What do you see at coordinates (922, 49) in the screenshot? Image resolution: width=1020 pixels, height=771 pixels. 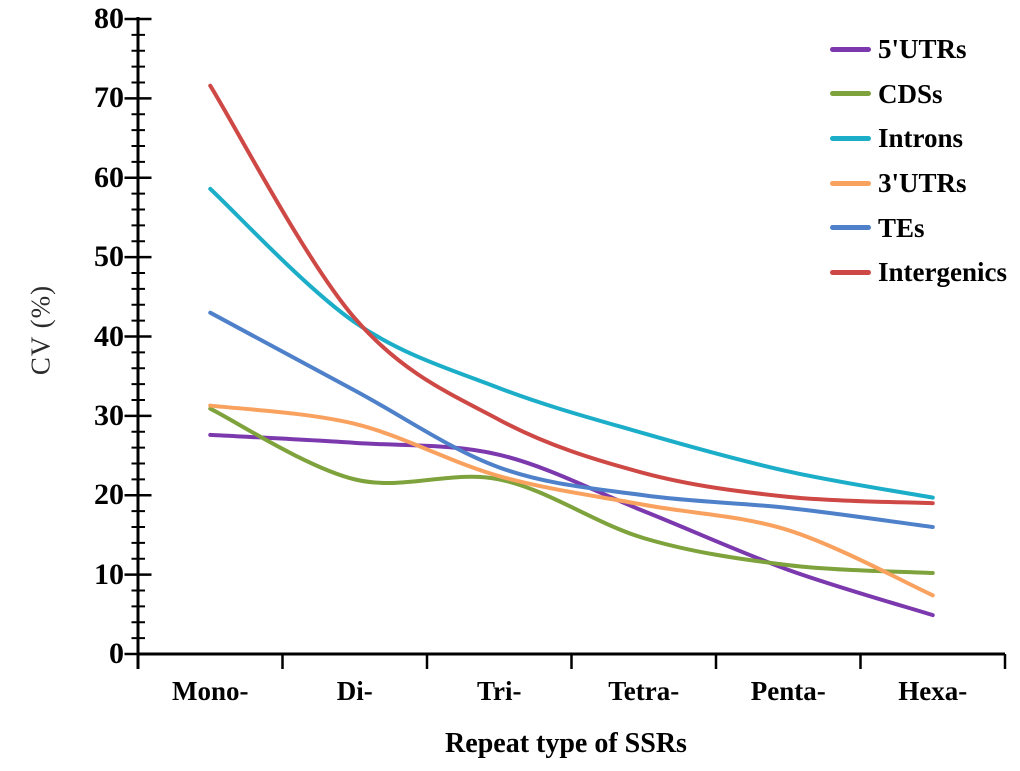 I see `legend-label: 5'UTRs` at bounding box center [922, 49].